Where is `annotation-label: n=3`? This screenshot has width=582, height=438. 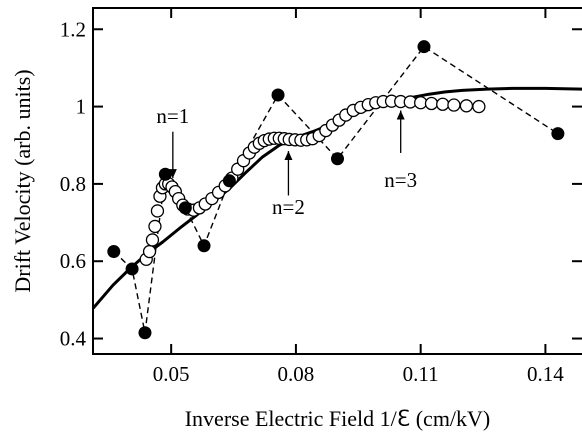
annotation-label: n=3 is located at coordinates (400, 180).